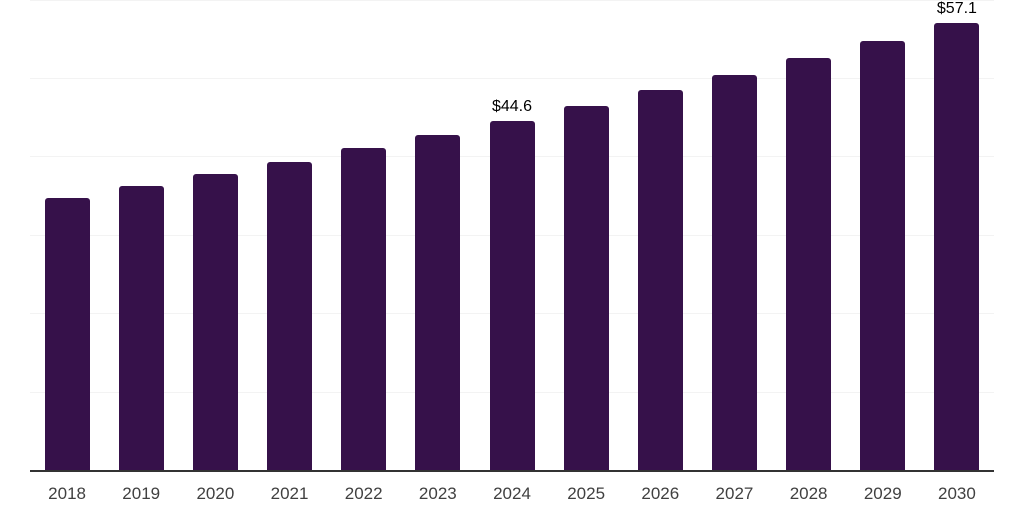 The height and width of the screenshot is (512, 1024). I want to click on bar-2023, so click(438, 303).